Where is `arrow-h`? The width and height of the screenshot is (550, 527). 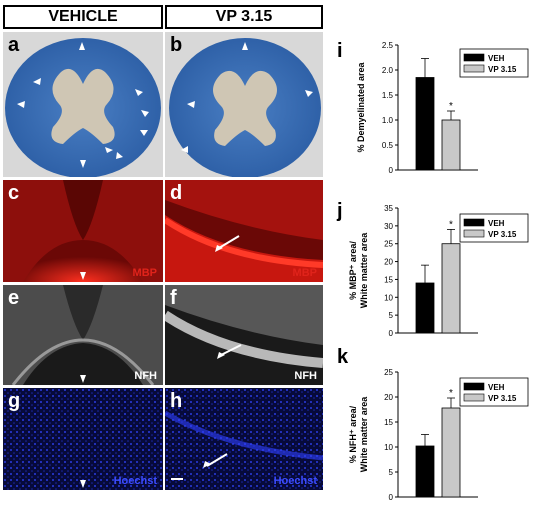 arrow-h is located at coordinates (207, 464).